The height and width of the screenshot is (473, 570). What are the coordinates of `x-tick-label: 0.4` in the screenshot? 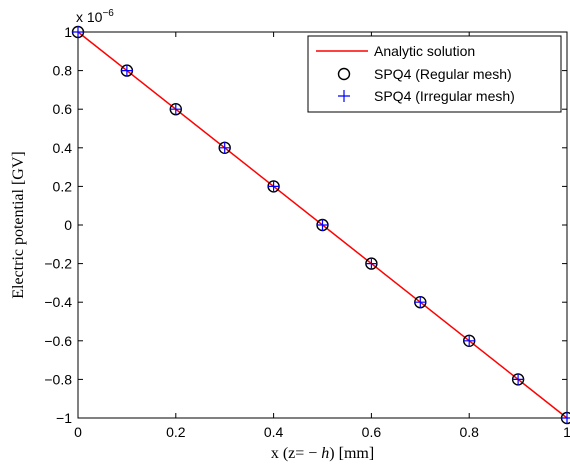 It's located at (274, 432).